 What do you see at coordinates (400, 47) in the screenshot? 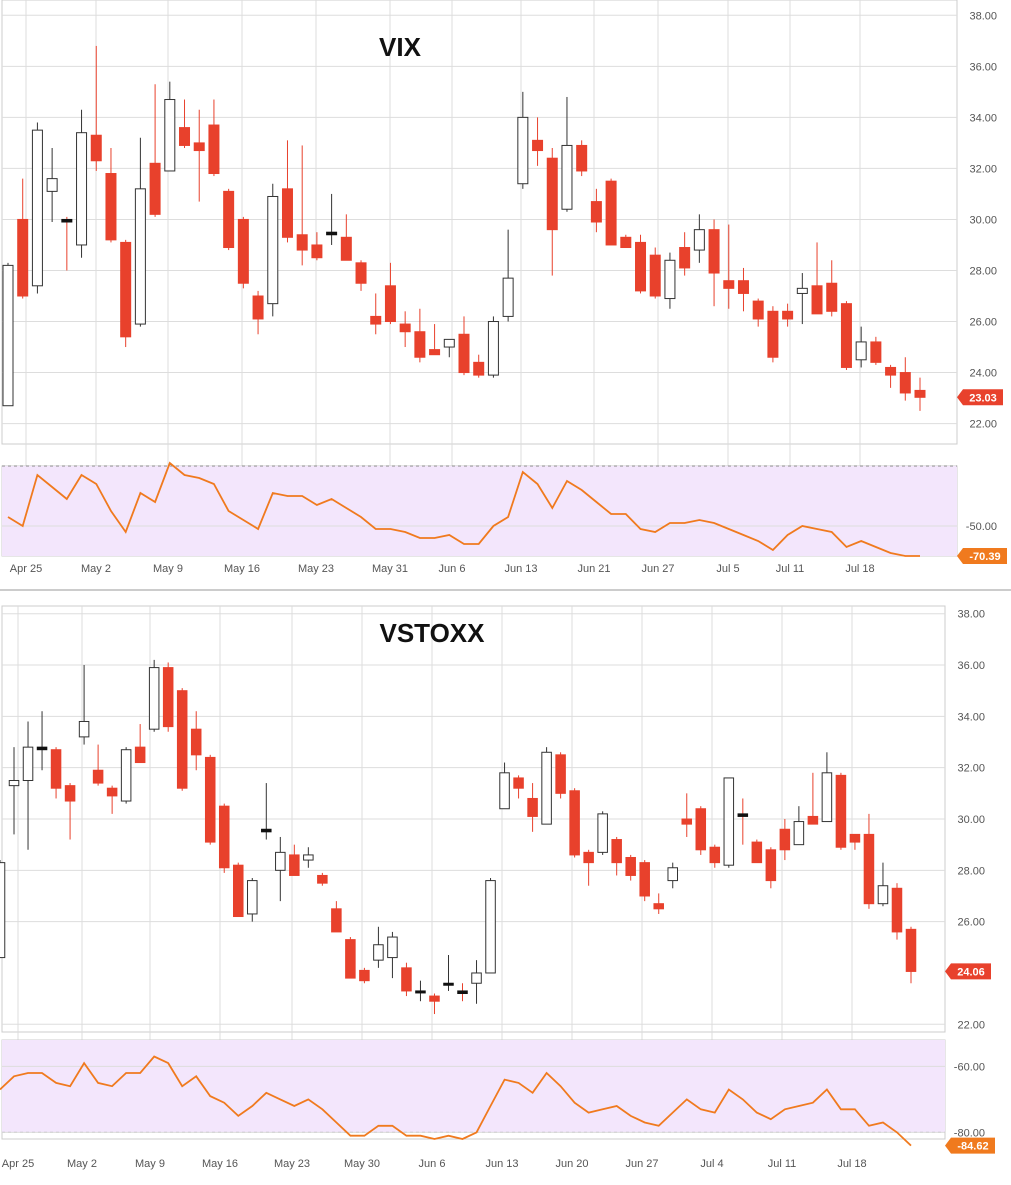
I see `chart-title: VIX` at bounding box center [400, 47].